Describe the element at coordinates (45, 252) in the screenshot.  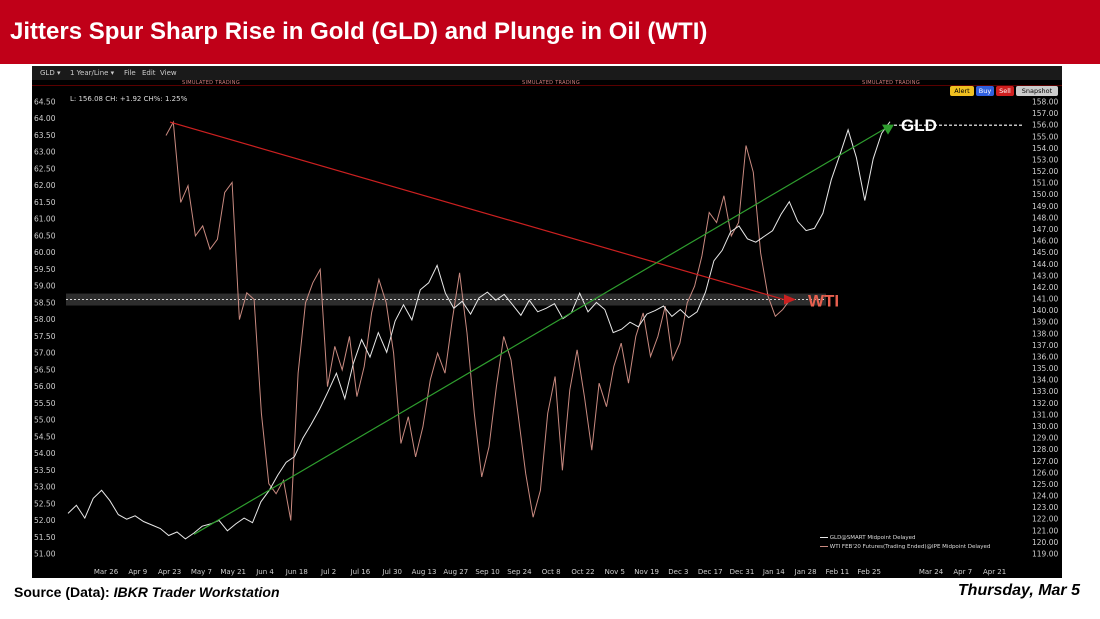
I see `left-axis-tick-label: 60.00` at that location.